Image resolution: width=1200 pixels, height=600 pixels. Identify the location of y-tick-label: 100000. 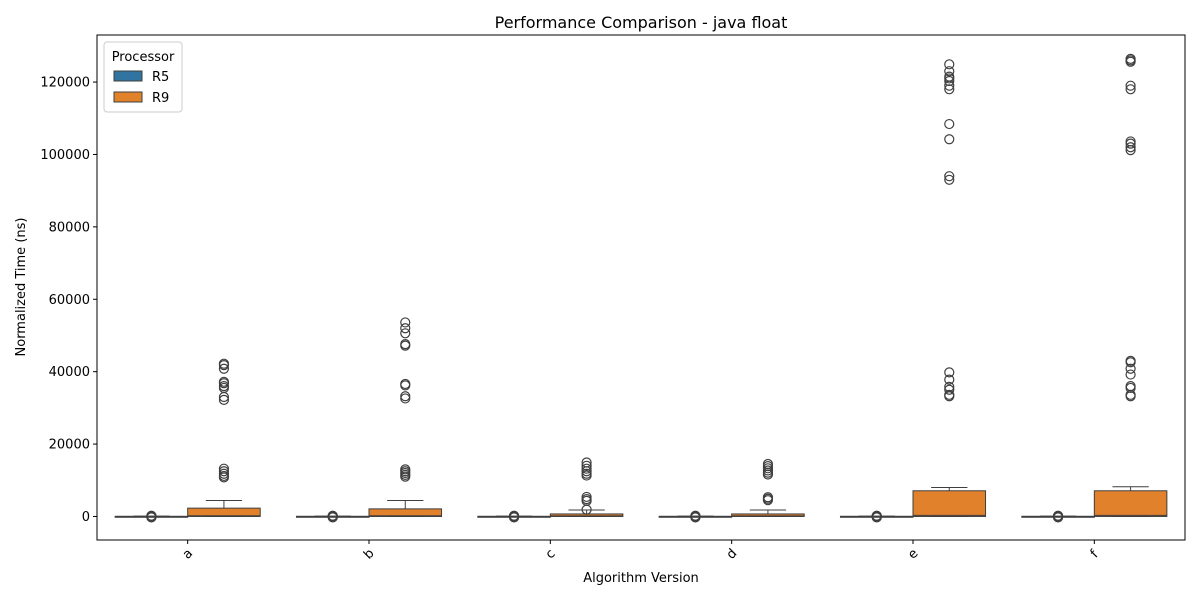
(65, 155).